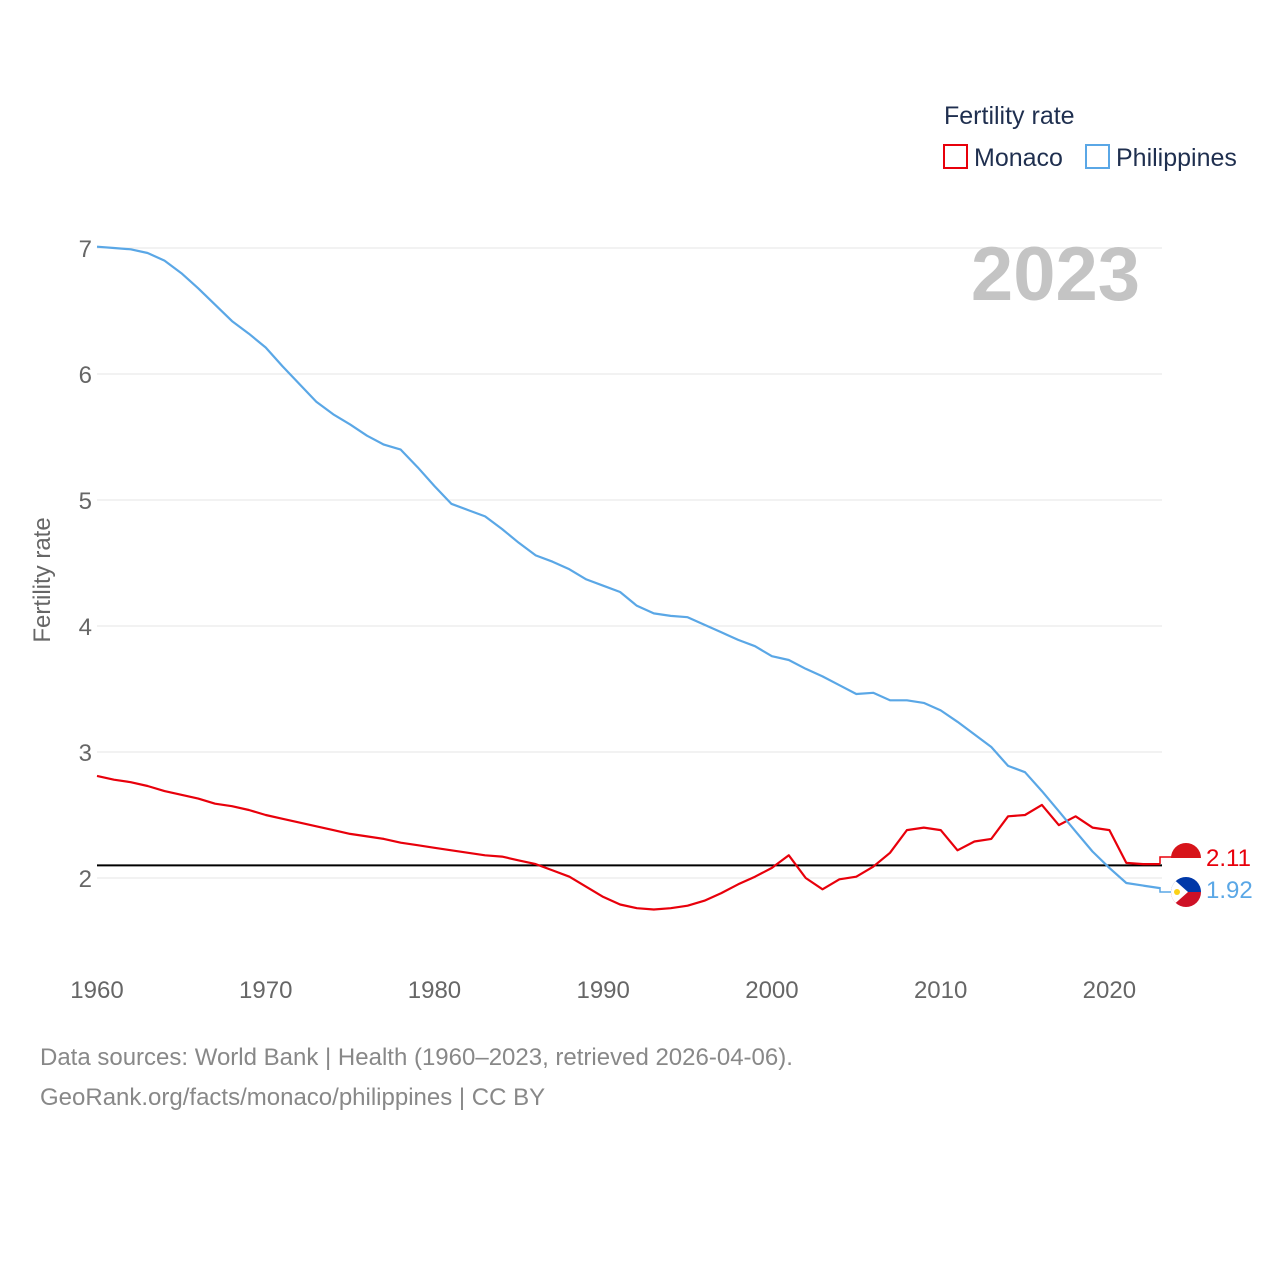 The height and width of the screenshot is (1280, 1280). What do you see at coordinates (42, 579) in the screenshot?
I see `y-axis-label: Fertility rate` at bounding box center [42, 579].